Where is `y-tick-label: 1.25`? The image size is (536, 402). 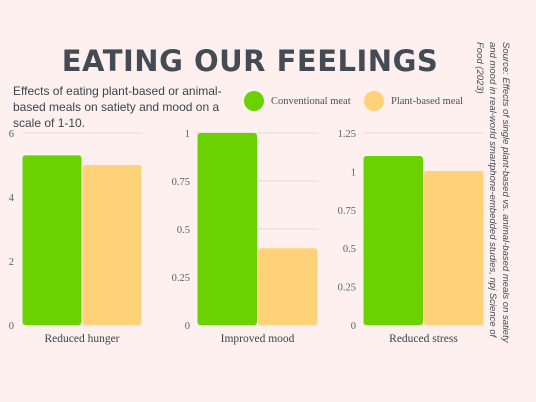 y-tick-label: 1.25 is located at coordinates (347, 134).